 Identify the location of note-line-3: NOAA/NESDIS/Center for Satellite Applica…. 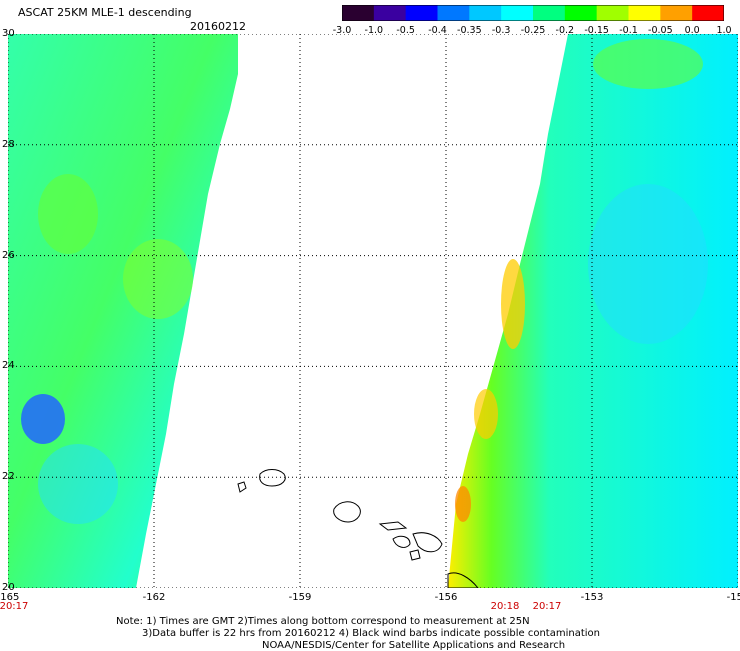
(414, 645).